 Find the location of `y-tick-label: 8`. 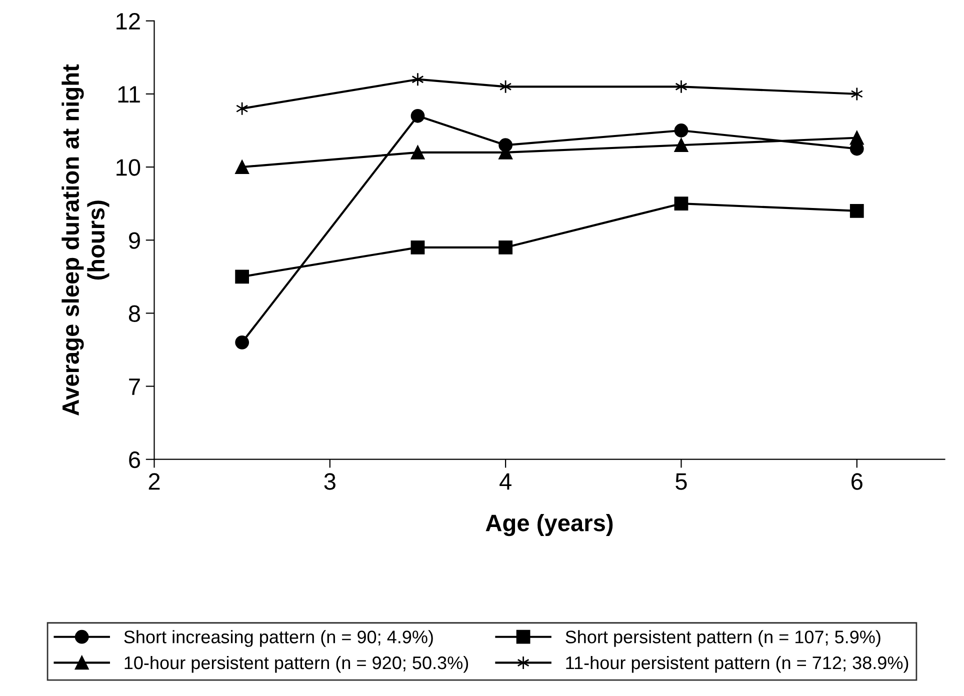

y-tick-label: 8 is located at coordinates (134, 313).